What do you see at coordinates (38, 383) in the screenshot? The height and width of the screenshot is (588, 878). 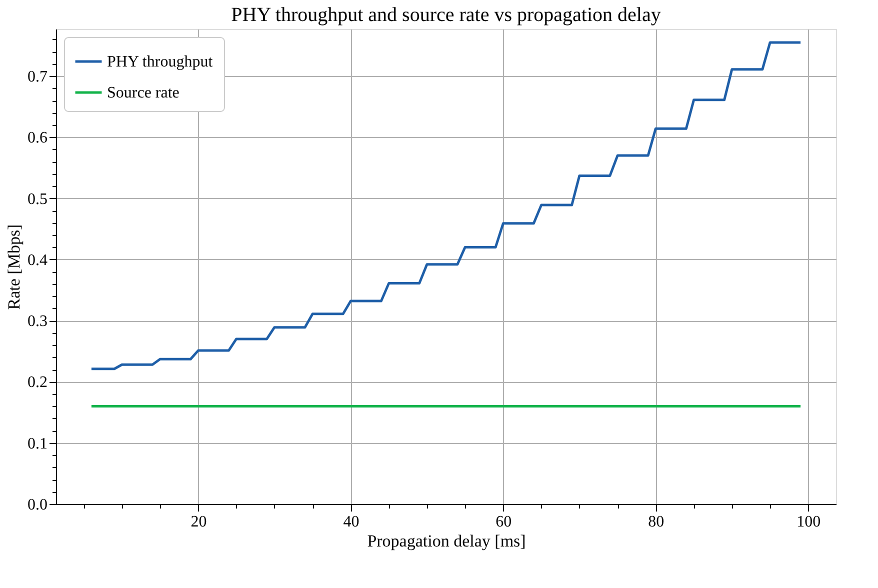 I see `y-tick-label: 0.2` at bounding box center [38, 383].